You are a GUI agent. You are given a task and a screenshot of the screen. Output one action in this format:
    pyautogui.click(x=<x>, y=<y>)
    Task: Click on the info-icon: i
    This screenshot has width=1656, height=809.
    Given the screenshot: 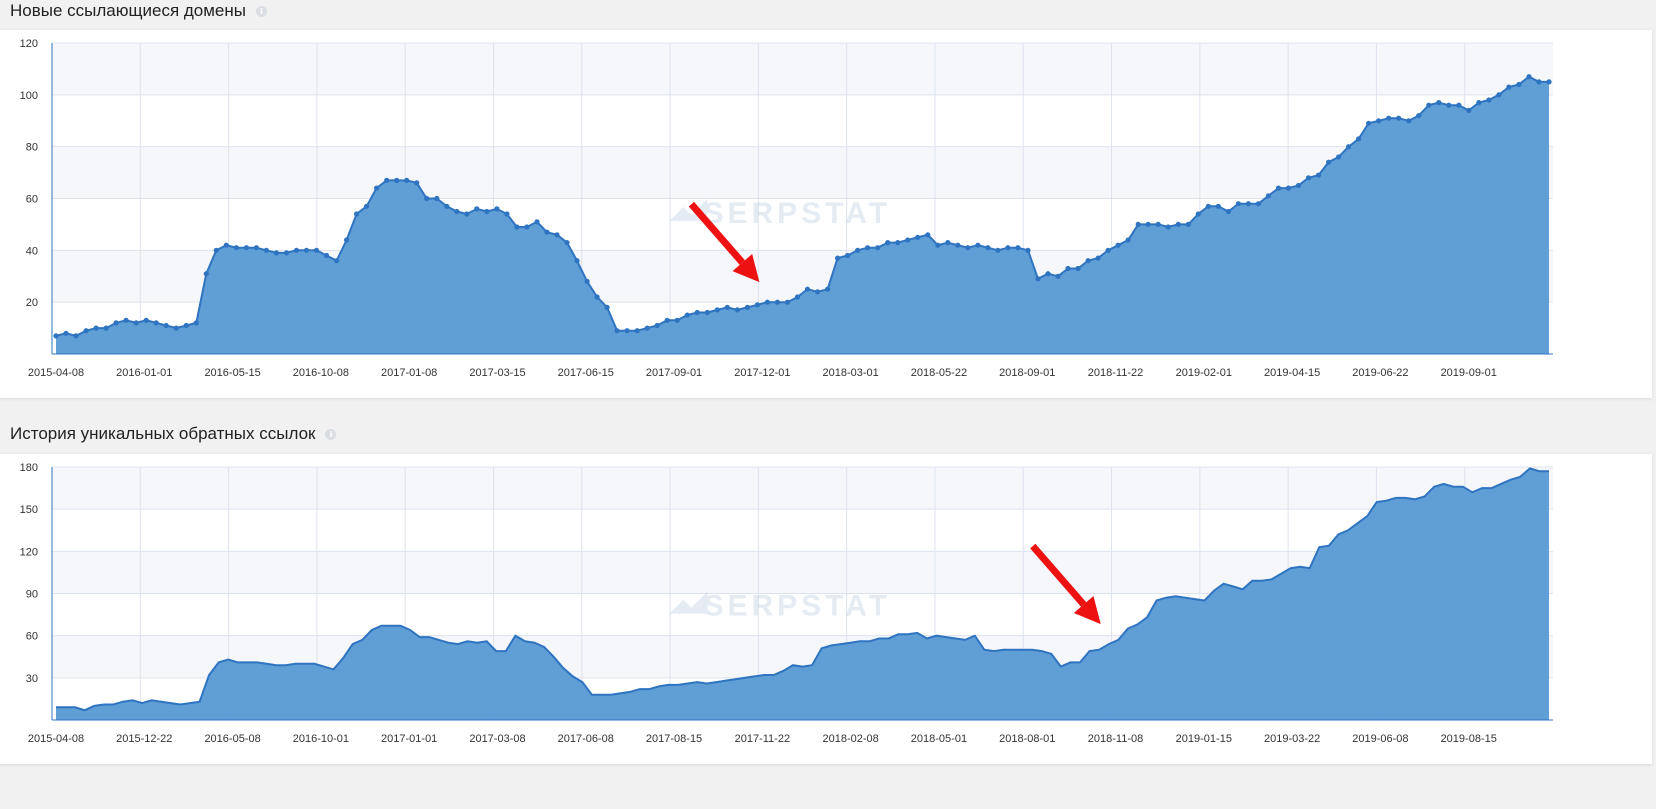 What is the action you would take?
    pyautogui.click(x=331, y=434)
    